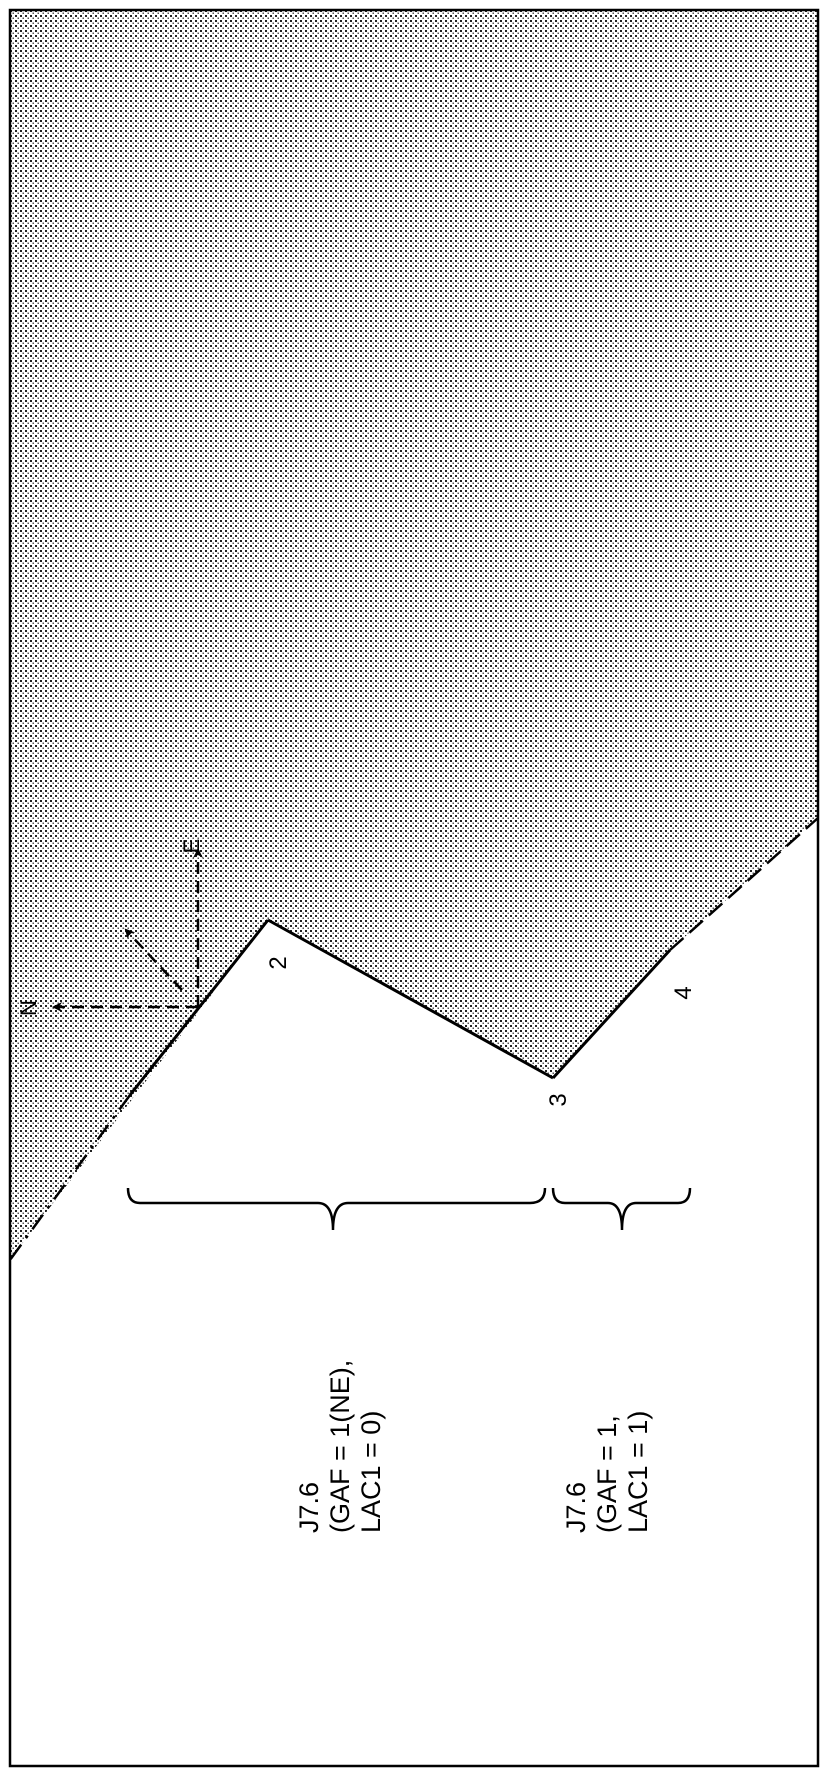 Image resolution: width=828 pixels, height=1776 pixels. I want to click on vertex-label-3: 3, so click(558, 1099).